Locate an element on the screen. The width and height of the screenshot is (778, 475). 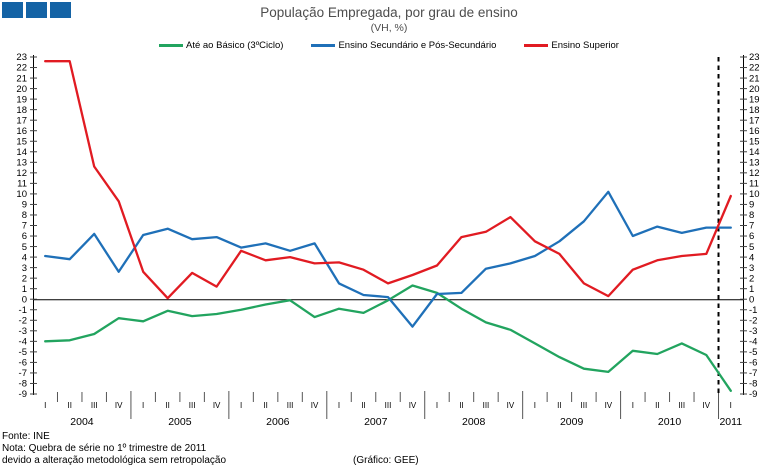
y-tick-label-left: 12 is located at coordinates (21, 173).